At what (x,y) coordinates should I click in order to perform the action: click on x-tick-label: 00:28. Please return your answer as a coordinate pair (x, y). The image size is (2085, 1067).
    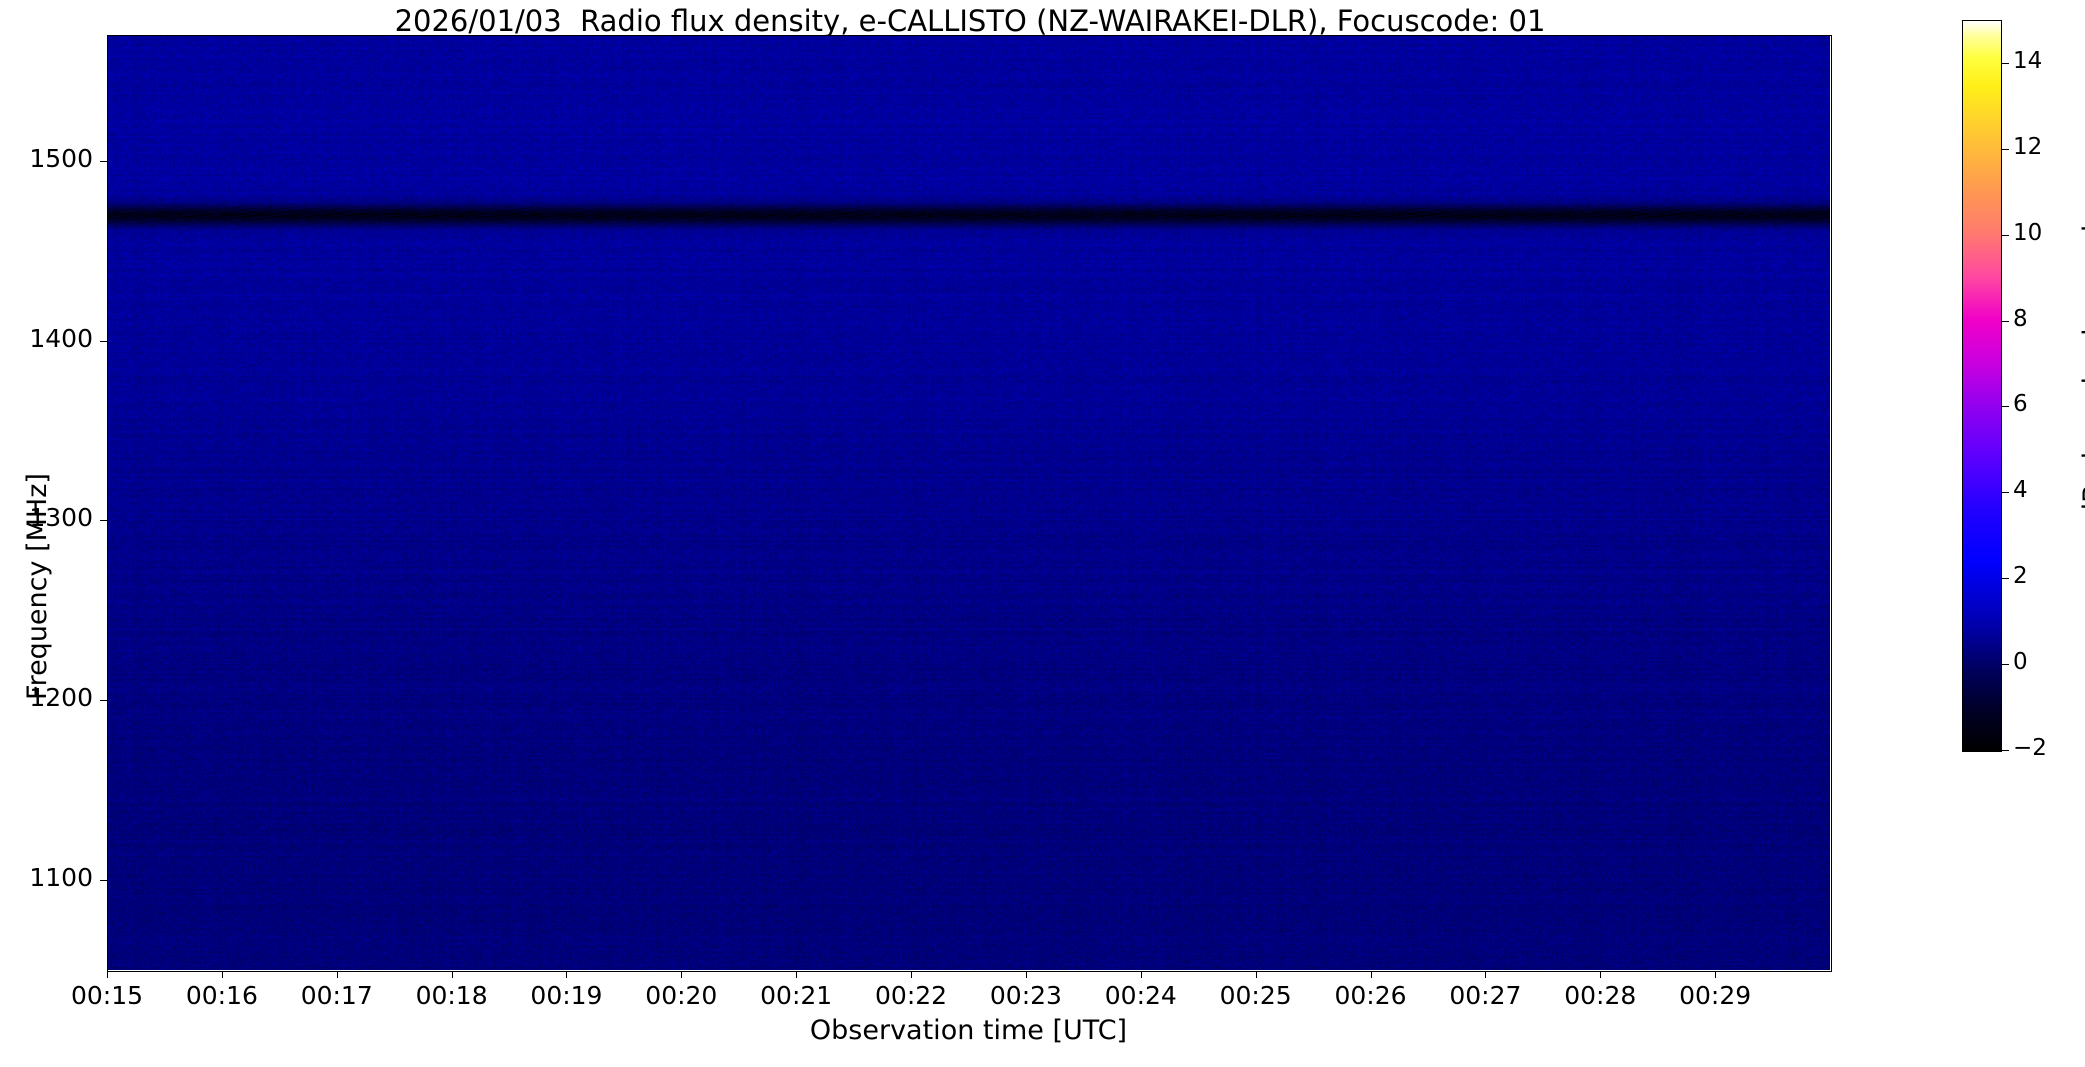
    Looking at the image, I should click on (1600, 995).